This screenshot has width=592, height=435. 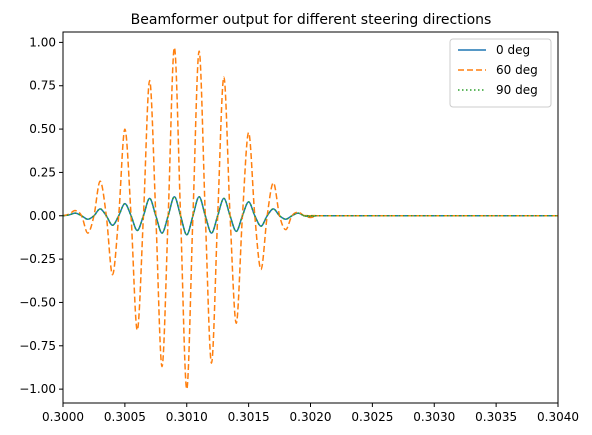 What do you see at coordinates (249, 417) in the screenshot?
I see `x-tick-label: 0.3015` at bounding box center [249, 417].